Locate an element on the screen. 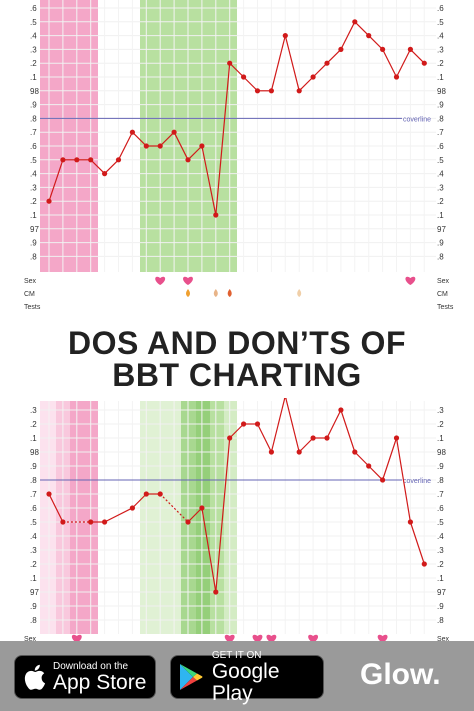 This screenshot has height=711, width=474. row-label-right: CM is located at coordinates (442, 294).